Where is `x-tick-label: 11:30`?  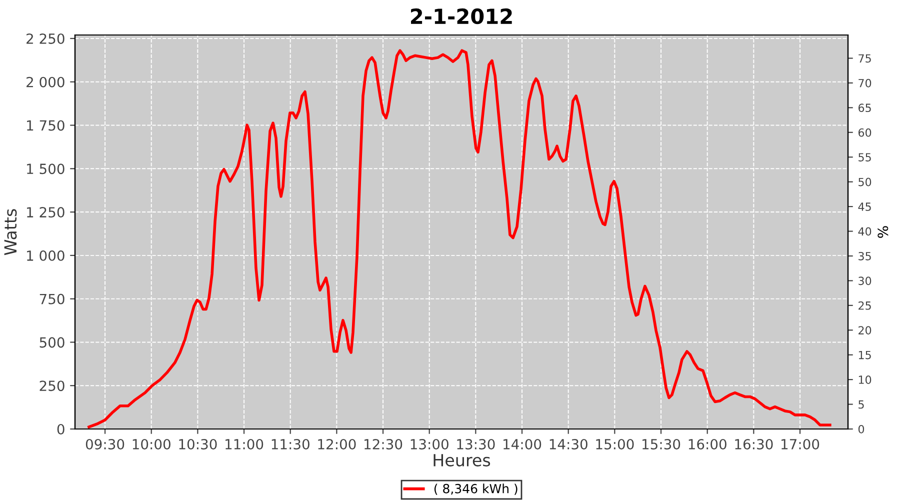 x-tick-label: 11:30 is located at coordinates (291, 444).